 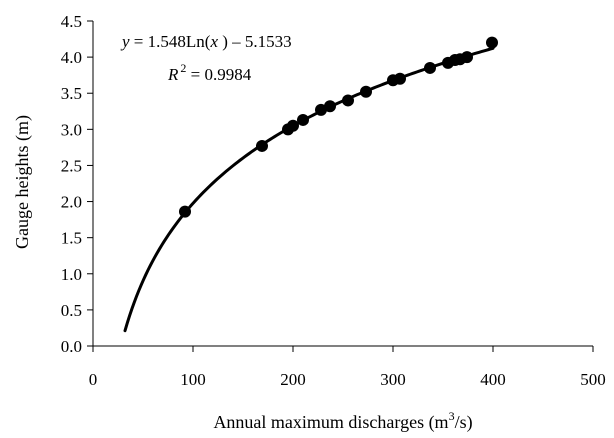 What do you see at coordinates (71, 310) in the screenshot?
I see `y-tick-label: 0.5` at bounding box center [71, 310].